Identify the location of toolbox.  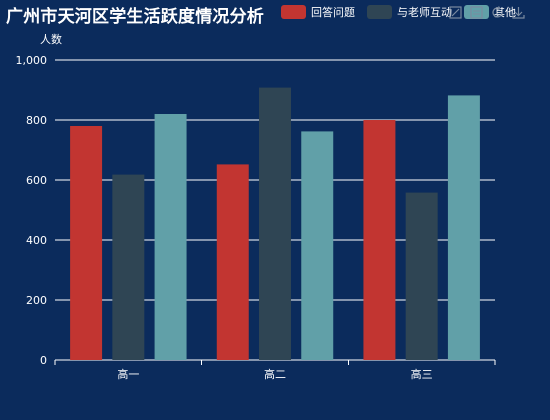
(487, 12).